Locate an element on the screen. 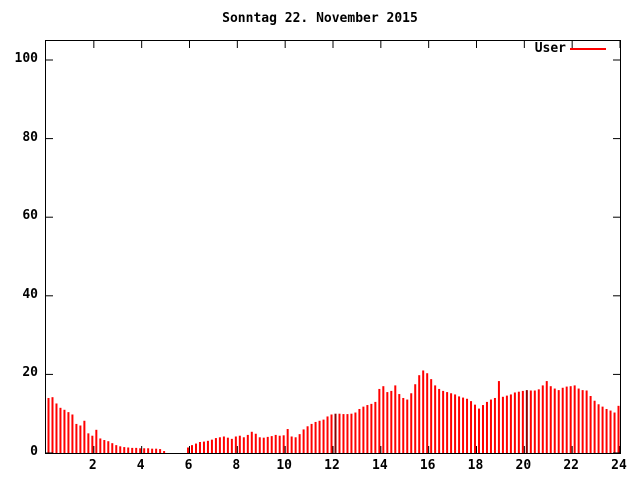  y-tick-label: 60 is located at coordinates (30, 216).